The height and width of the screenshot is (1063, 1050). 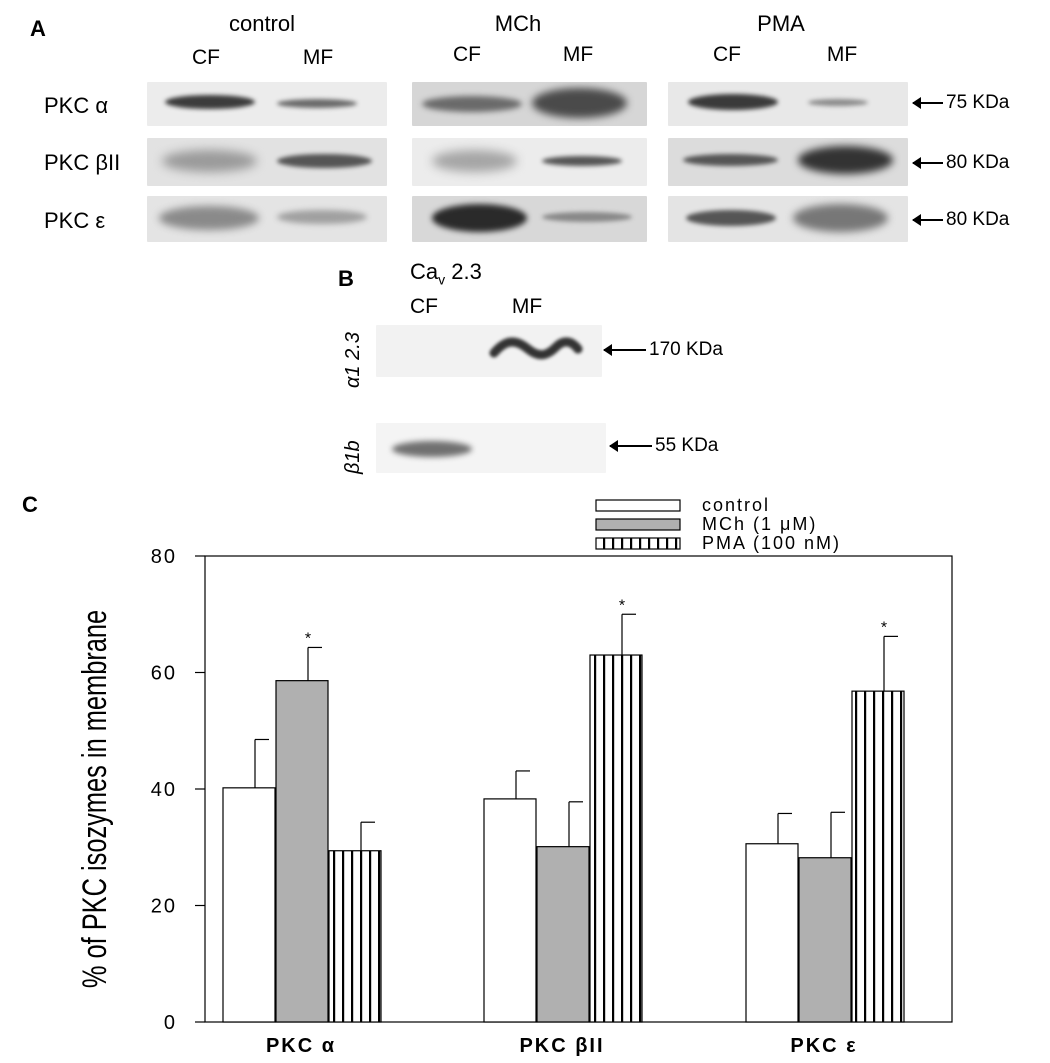 What do you see at coordinates (978, 219) in the screenshot?
I see `mw-label-pkc-epsilon: 80 KDa` at bounding box center [978, 219].